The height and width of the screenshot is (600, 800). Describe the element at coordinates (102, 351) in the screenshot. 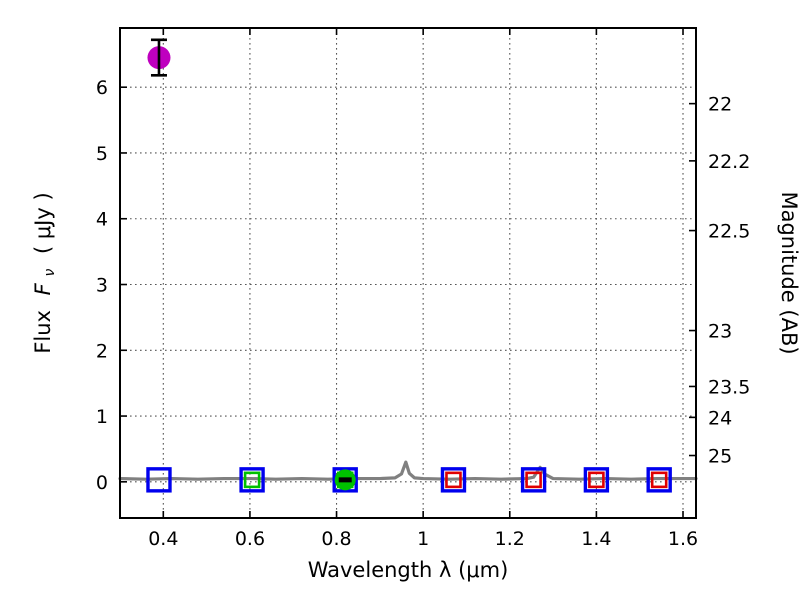

I see `y-tick-label-2: 2` at that location.